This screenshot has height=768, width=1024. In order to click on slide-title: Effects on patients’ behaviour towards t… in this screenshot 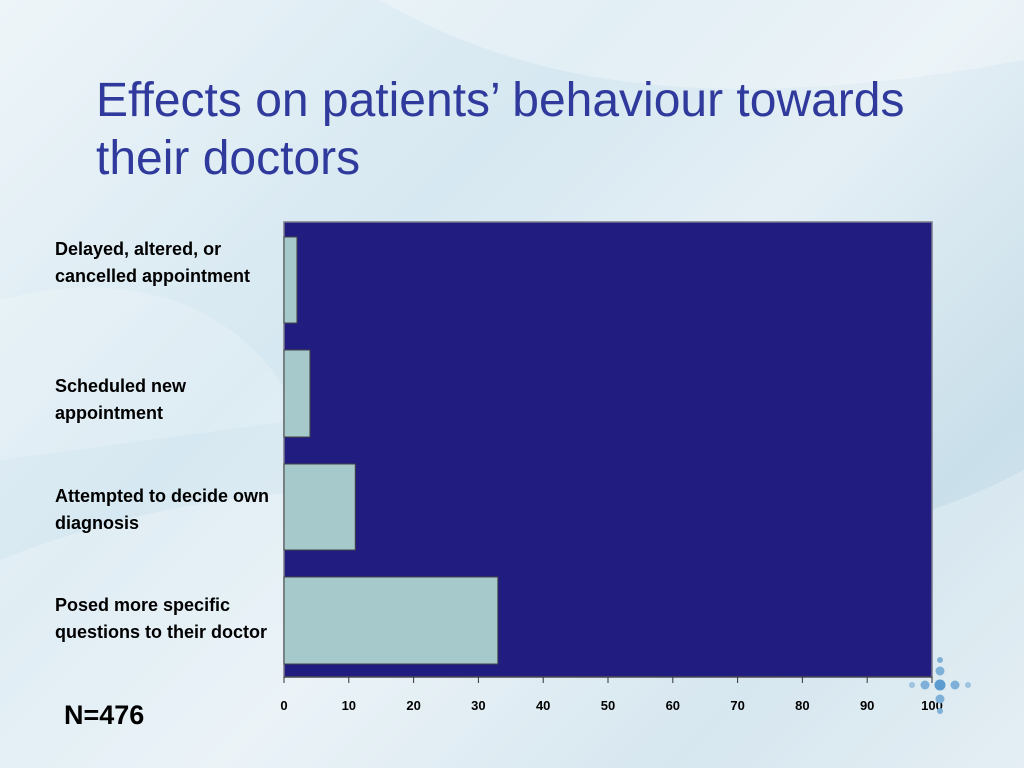, I will do `click(500, 129)`.